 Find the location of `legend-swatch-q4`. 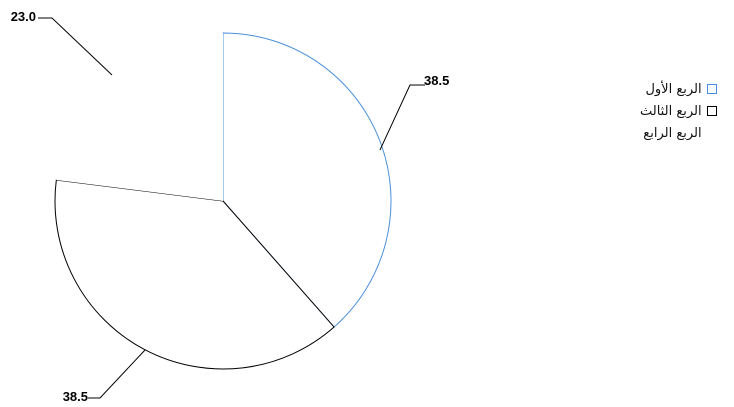

legend-swatch-q4 is located at coordinates (711, 133).